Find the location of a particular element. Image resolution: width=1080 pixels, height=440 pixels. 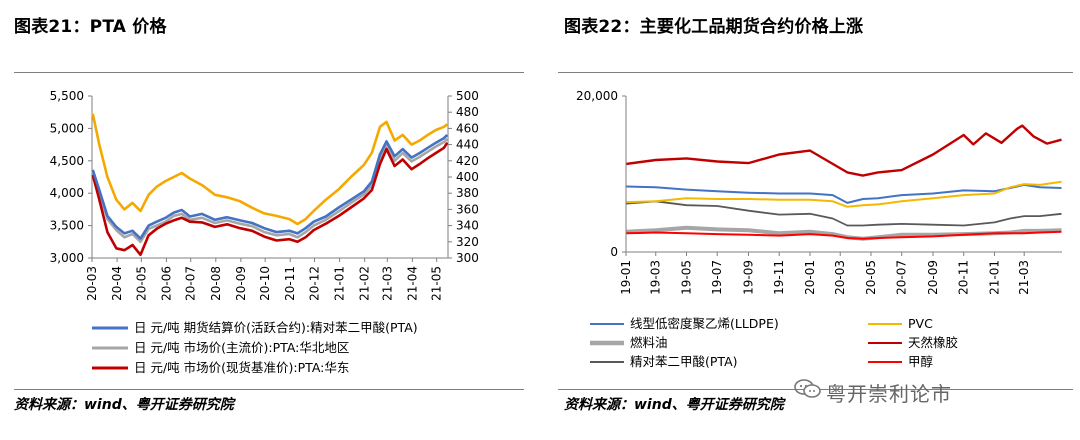

x-tick-label: 19-09 is located at coordinates (748, 277).